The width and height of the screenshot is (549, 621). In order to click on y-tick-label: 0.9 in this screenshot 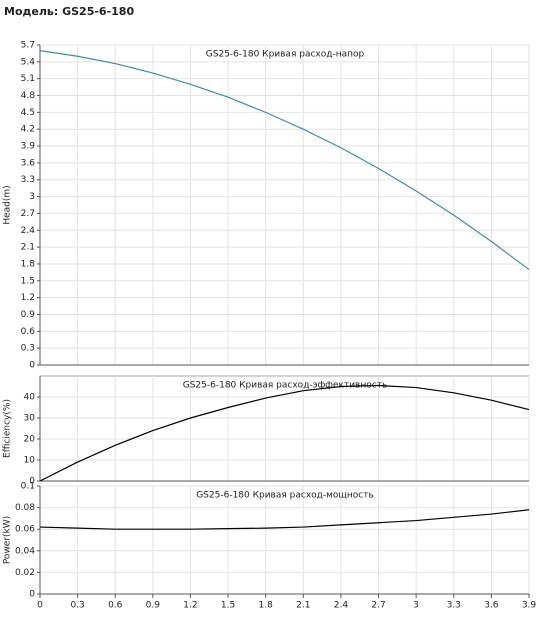, I will do `click(28, 315)`.